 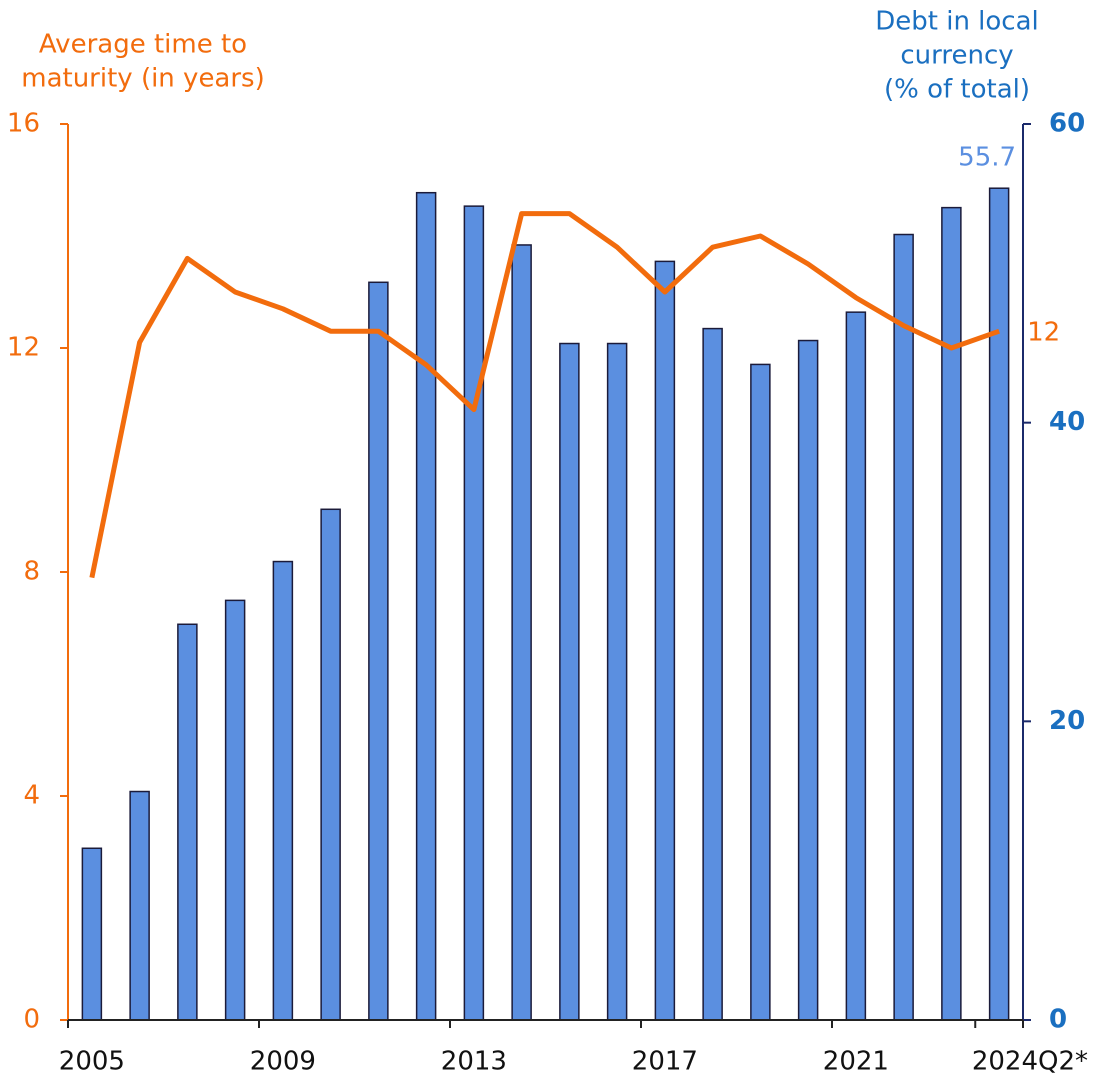 What do you see at coordinates (665, 1062) in the screenshot?
I see `x-tick-label: 2017` at bounding box center [665, 1062].